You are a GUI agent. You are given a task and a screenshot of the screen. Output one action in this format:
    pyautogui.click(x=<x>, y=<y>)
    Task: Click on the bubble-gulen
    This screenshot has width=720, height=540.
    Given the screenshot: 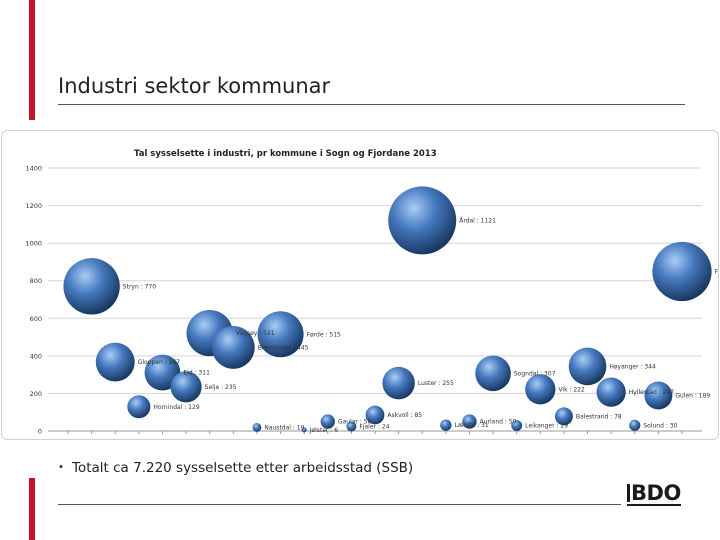 What is the action you would take?
    pyautogui.click(x=658, y=395)
    